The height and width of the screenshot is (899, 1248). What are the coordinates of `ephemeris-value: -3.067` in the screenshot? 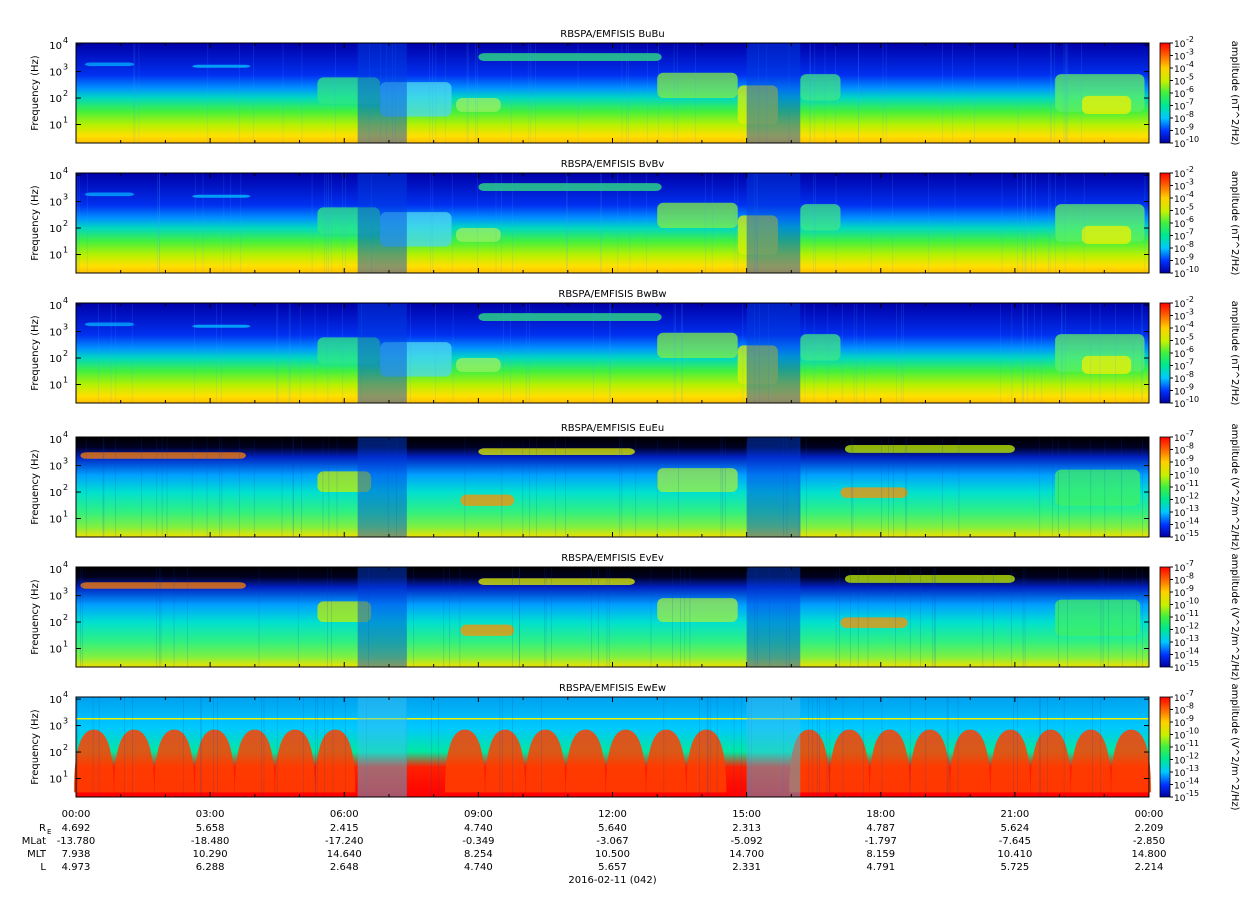 It's located at (612, 841).